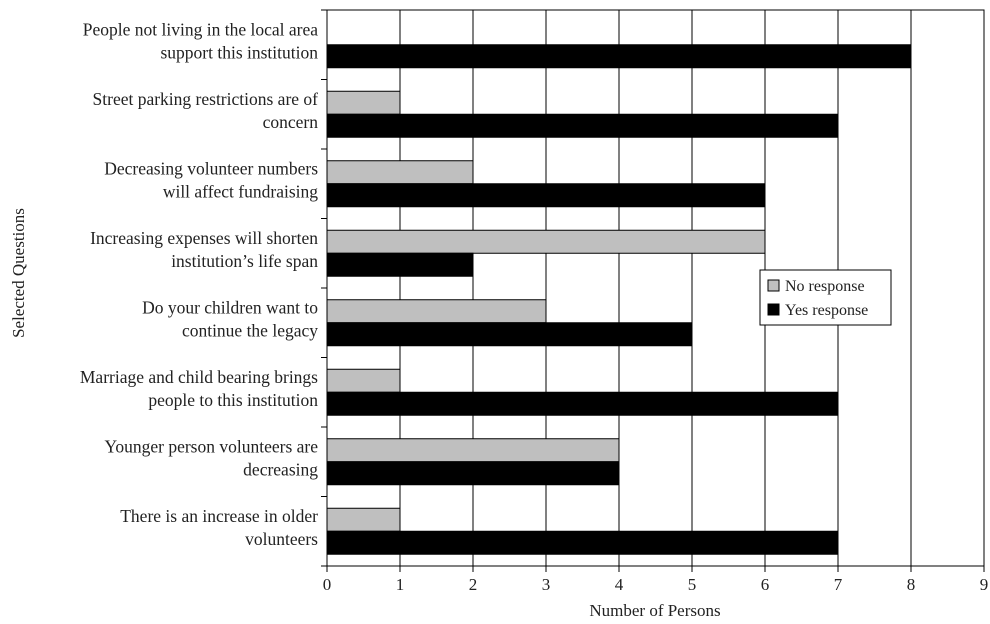  Describe the element at coordinates (984, 584) in the screenshot. I see `x-tick-label: 9` at that location.